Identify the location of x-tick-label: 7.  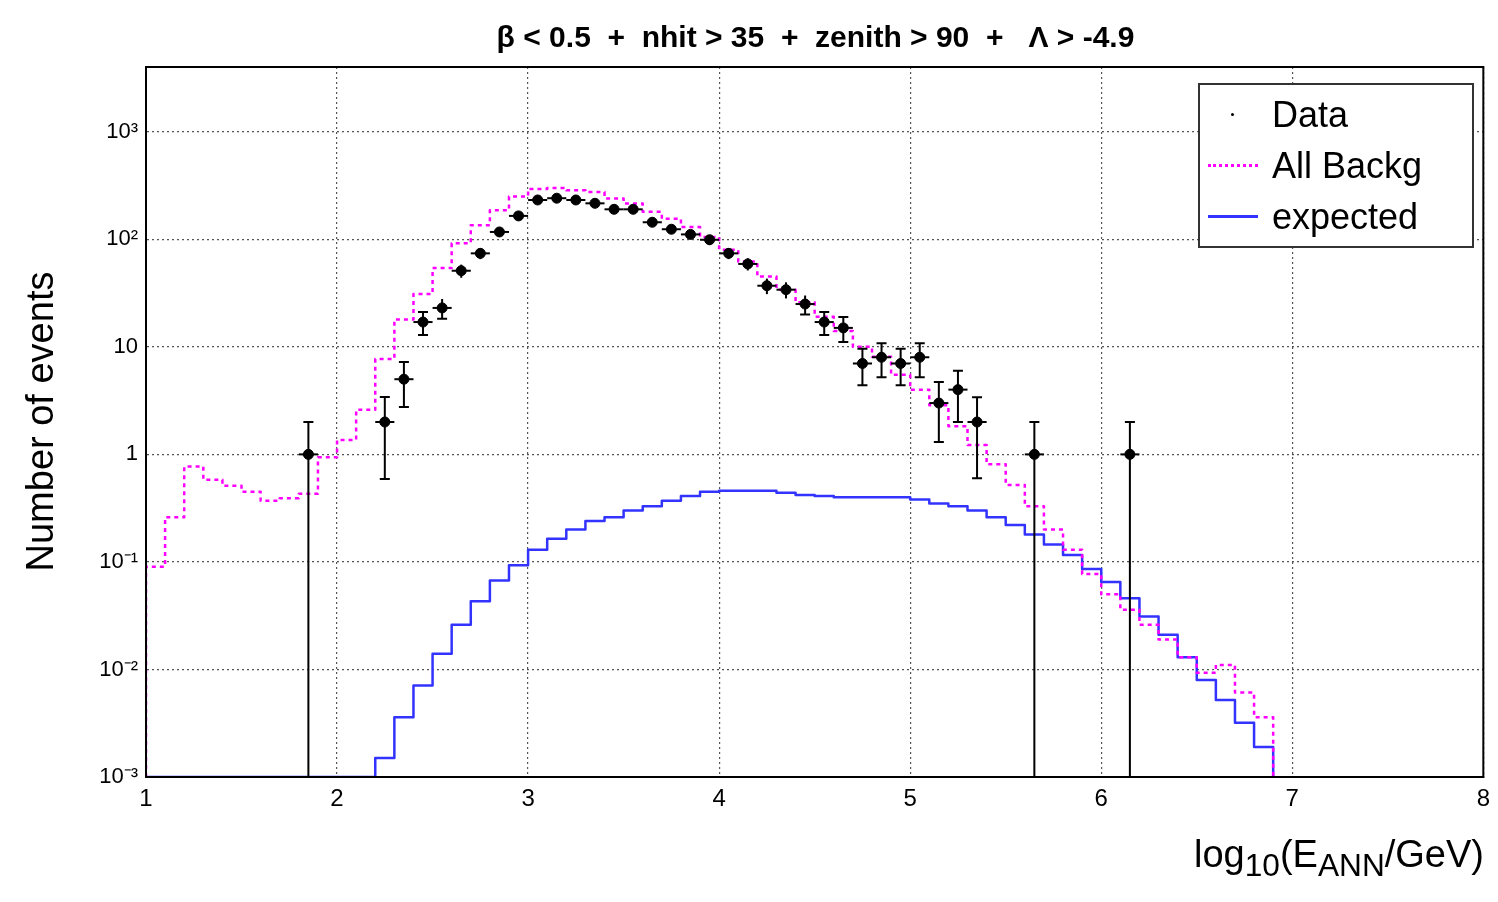
(1292, 798).